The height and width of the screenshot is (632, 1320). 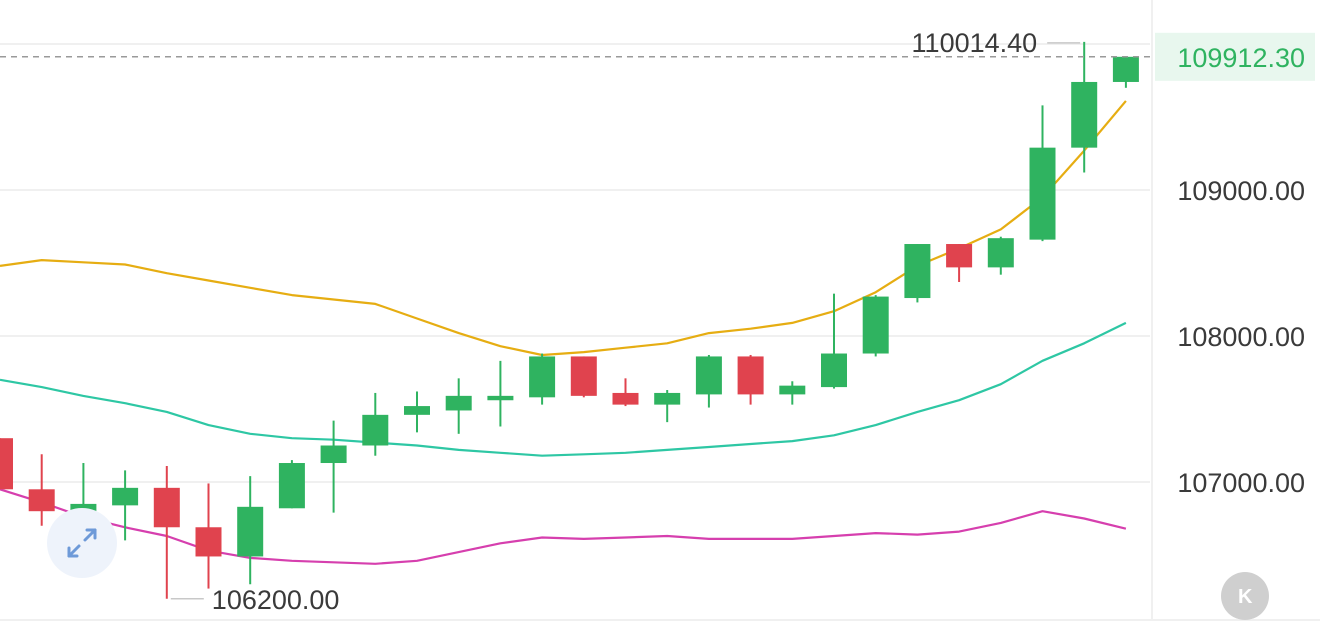 I want to click on fullscreen-button, so click(x=82, y=543).